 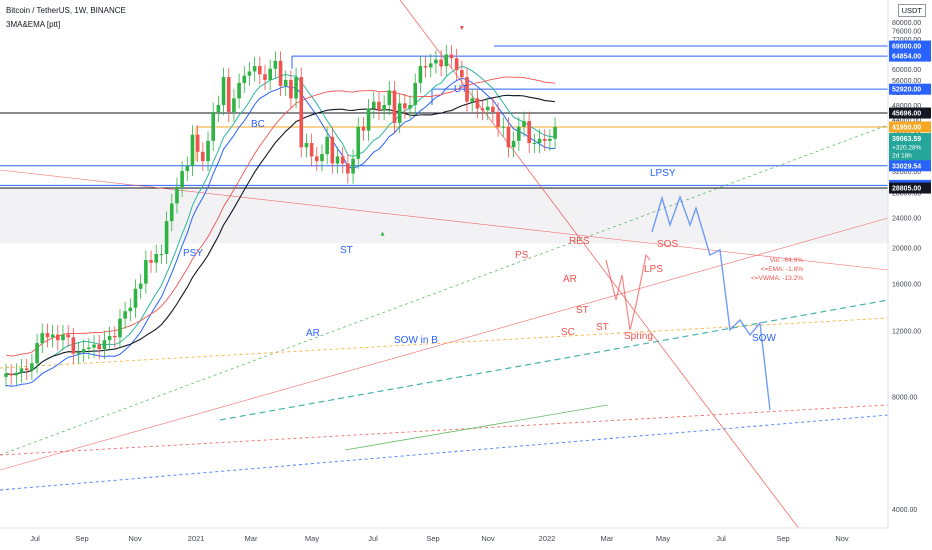 I want to click on price-tag-extra-0: +320.28%, so click(x=907, y=148).